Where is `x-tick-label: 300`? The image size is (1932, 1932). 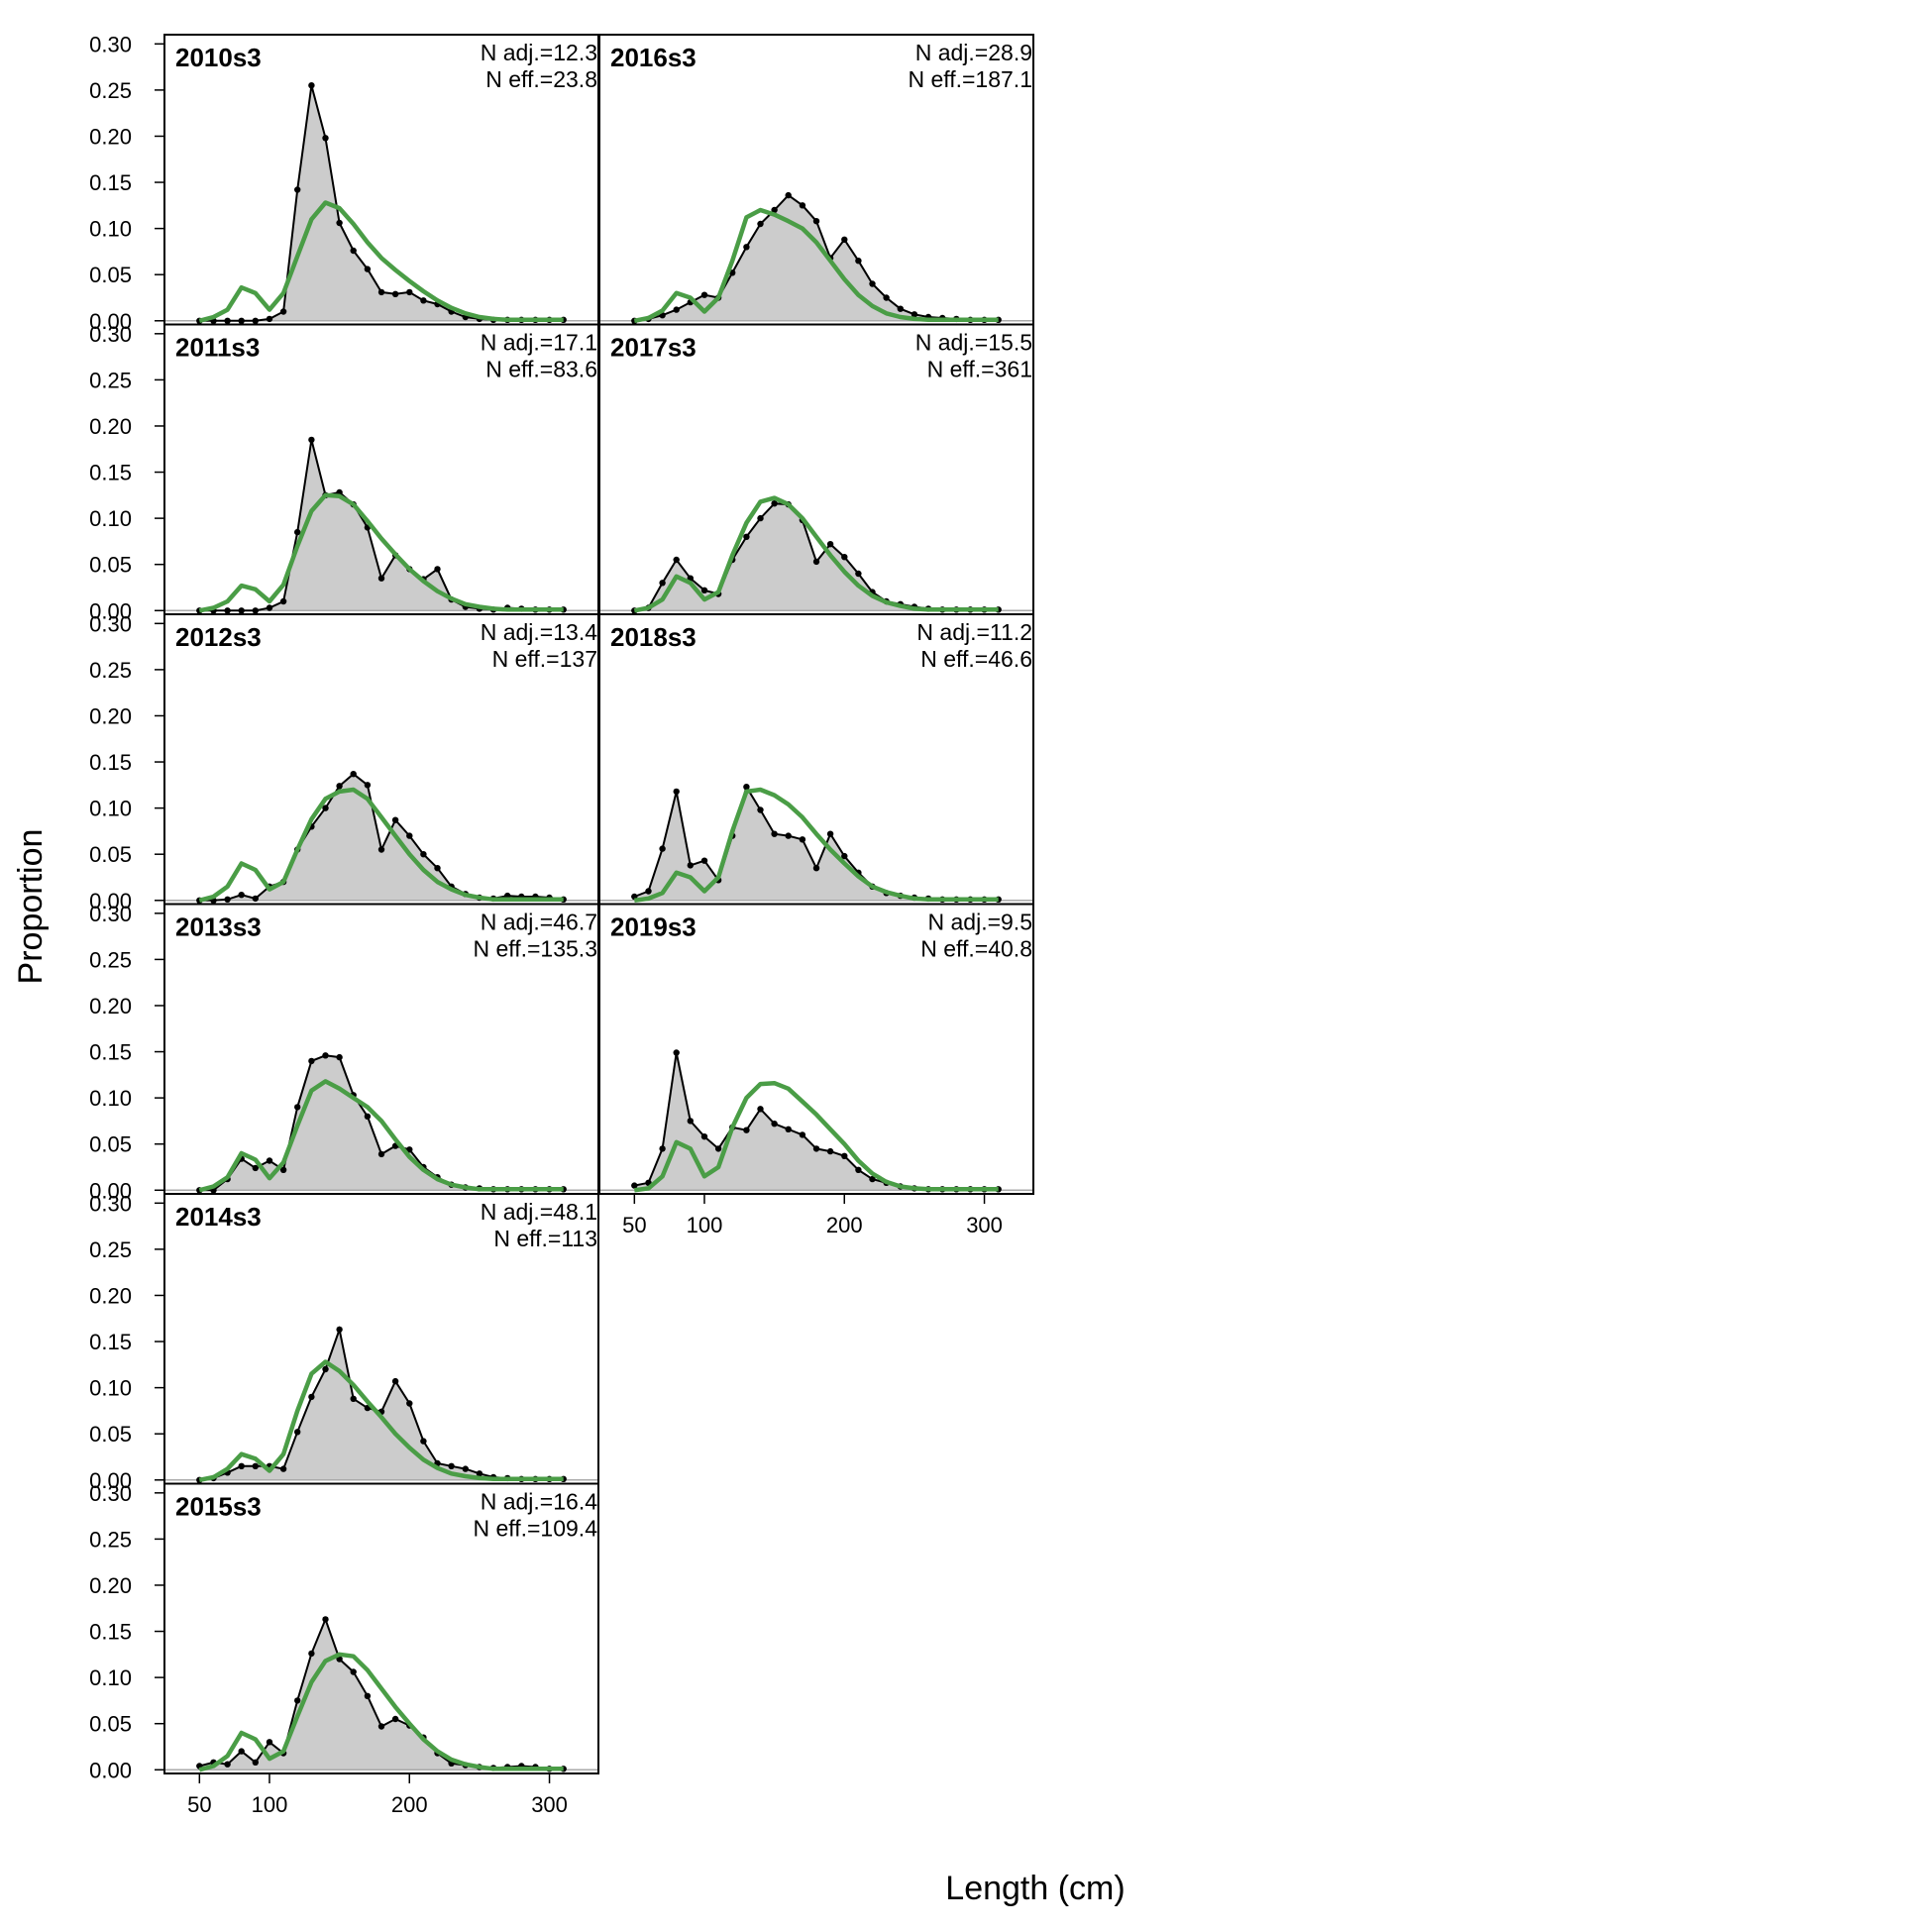 x-tick-label: 300 is located at coordinates (984, 1225).